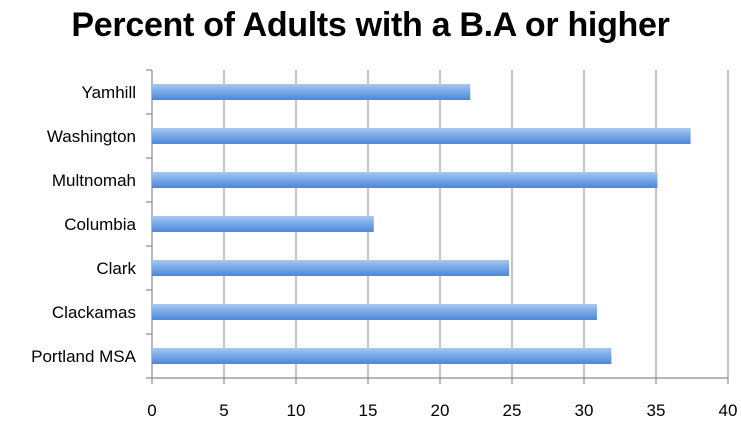 The height and width of the screenshot is (421, 741). Describe the element at coordinates (223, 410) in the screenshot. I see `x-tick-label: 5` at that location.